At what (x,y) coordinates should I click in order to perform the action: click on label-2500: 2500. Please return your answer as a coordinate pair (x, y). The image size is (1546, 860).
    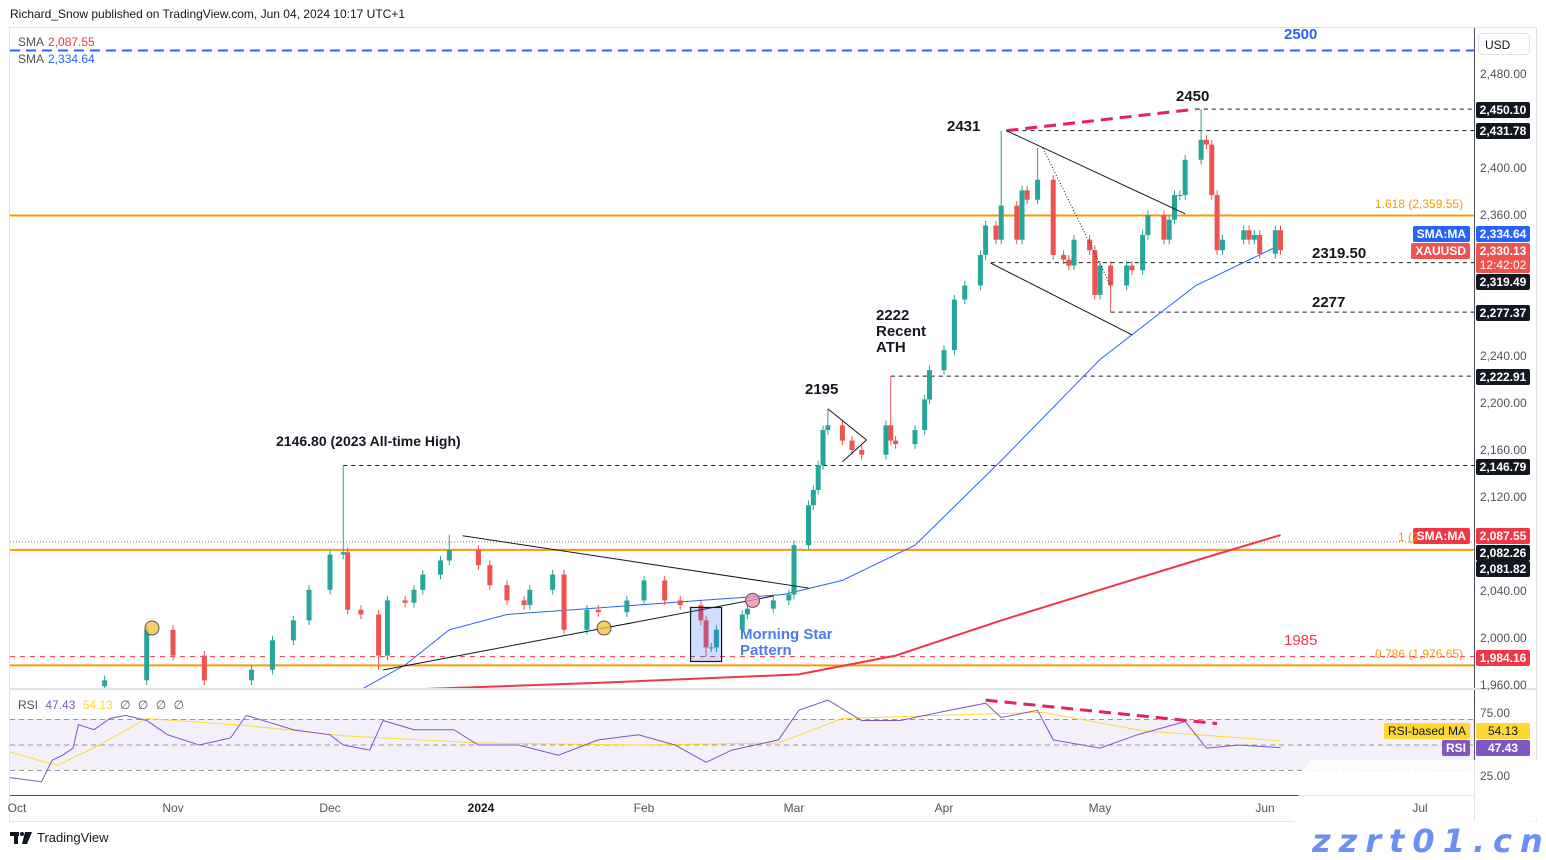
    Looking at the image, I should click on (1301, 34).